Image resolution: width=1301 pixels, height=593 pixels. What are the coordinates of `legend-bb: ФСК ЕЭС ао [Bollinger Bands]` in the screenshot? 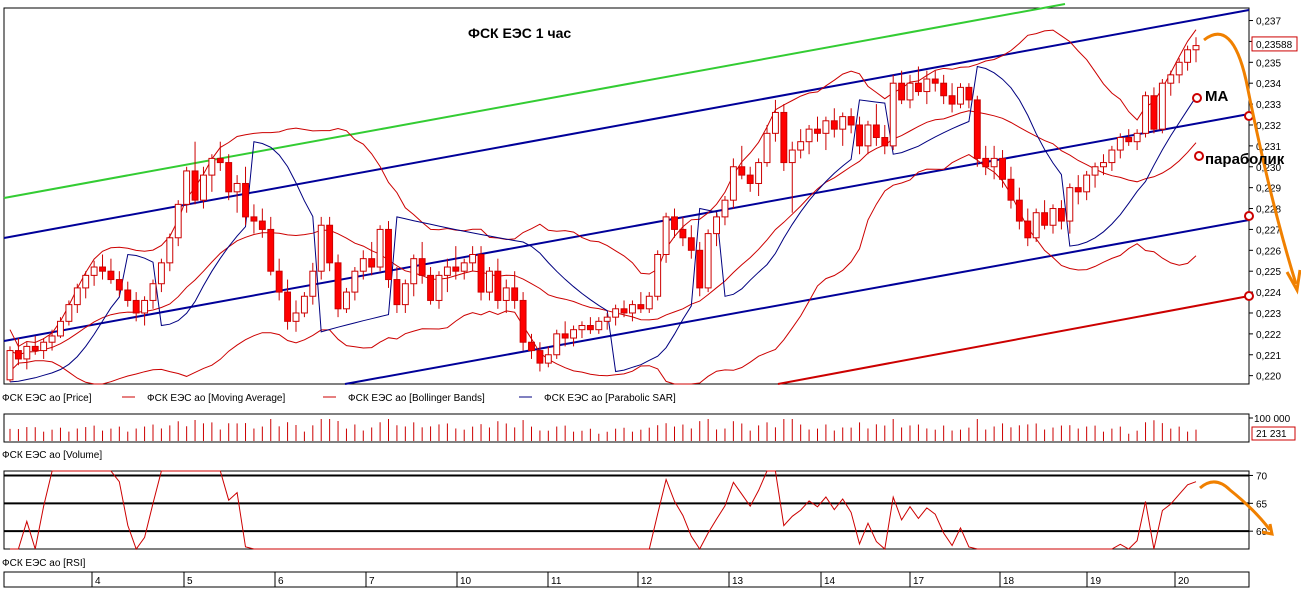 It's located at (416, 398).